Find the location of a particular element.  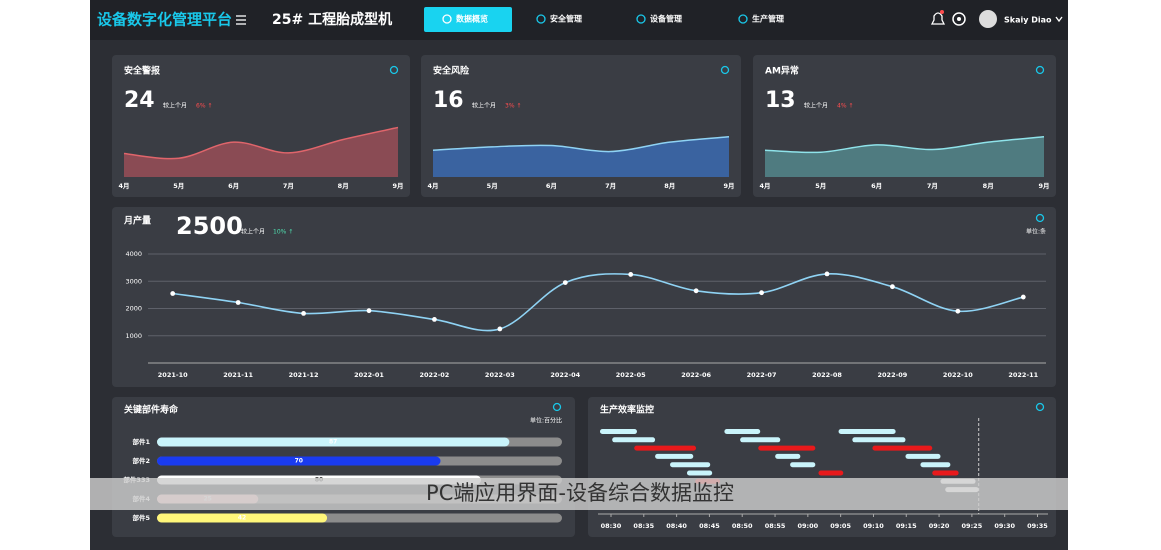

bell-icon is located at coordinates (938, 18).